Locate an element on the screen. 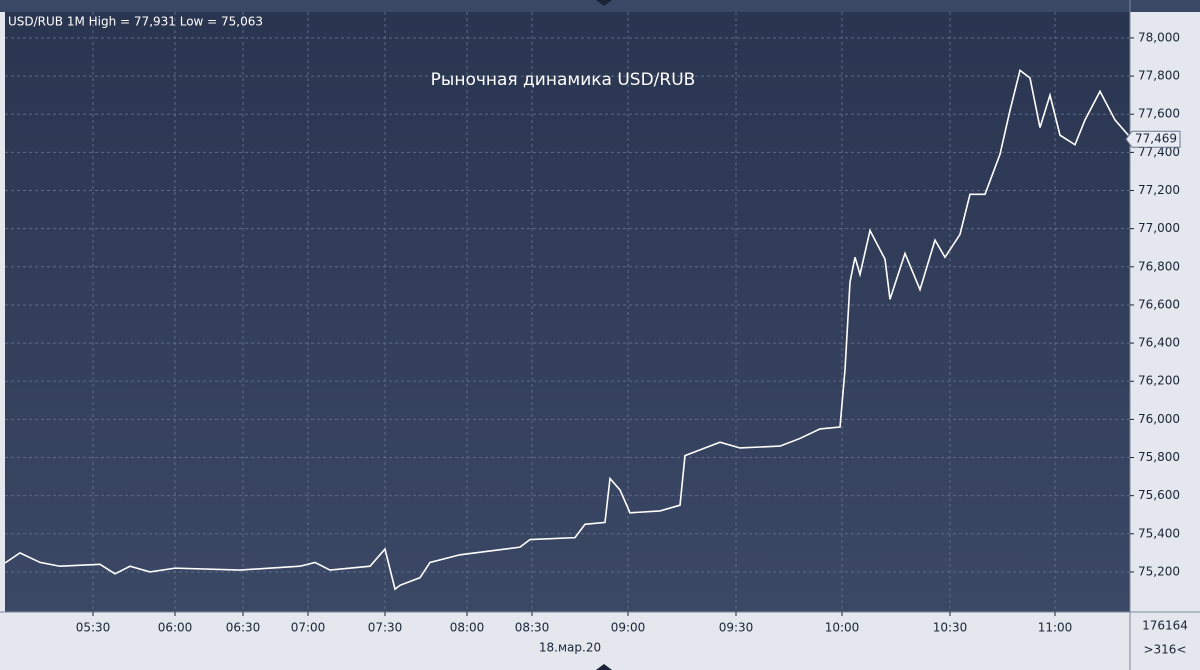  y-tick-label: 76,400 is located at coordinates (1159, 343).